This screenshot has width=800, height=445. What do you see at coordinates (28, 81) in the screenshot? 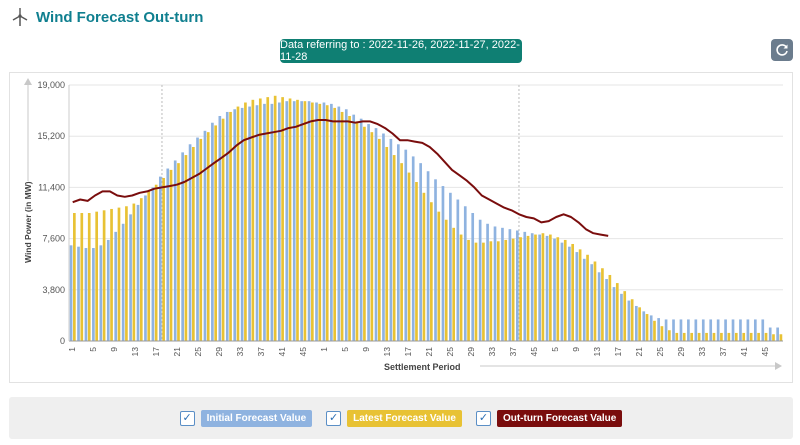
I see `y-axis-arrowhead` at bounding box center [28, 81].